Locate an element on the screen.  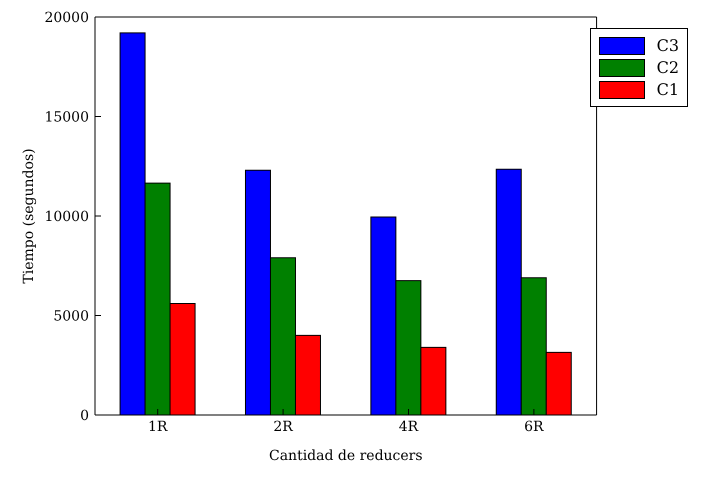
x-tick-label: 2R is located at coordinates (283, 426).